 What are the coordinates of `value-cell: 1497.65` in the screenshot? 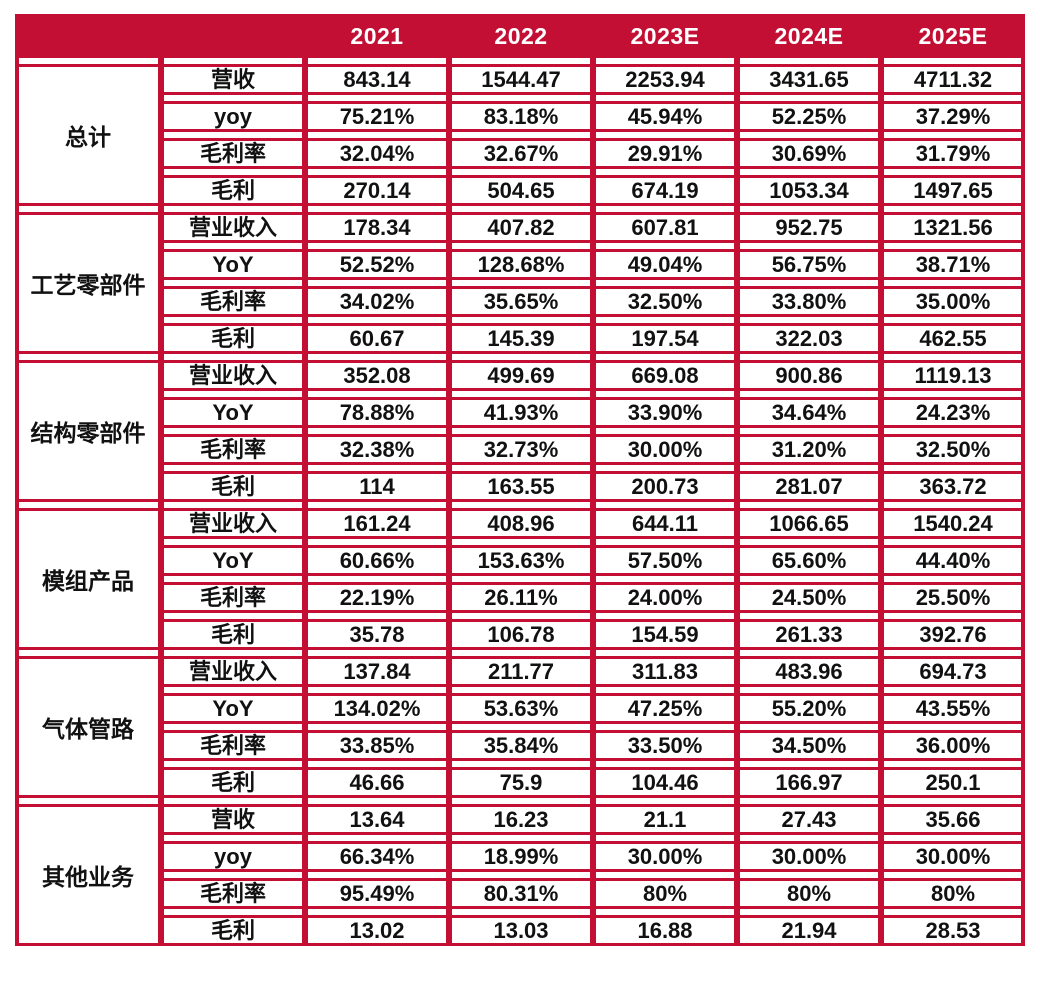 It's located at (953, 190).